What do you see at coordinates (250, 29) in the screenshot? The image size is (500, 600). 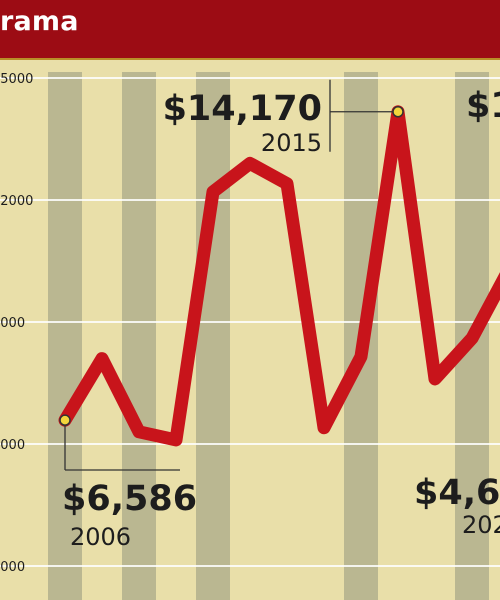 I see `chart-header: rama` at bounding box center [250, 29].